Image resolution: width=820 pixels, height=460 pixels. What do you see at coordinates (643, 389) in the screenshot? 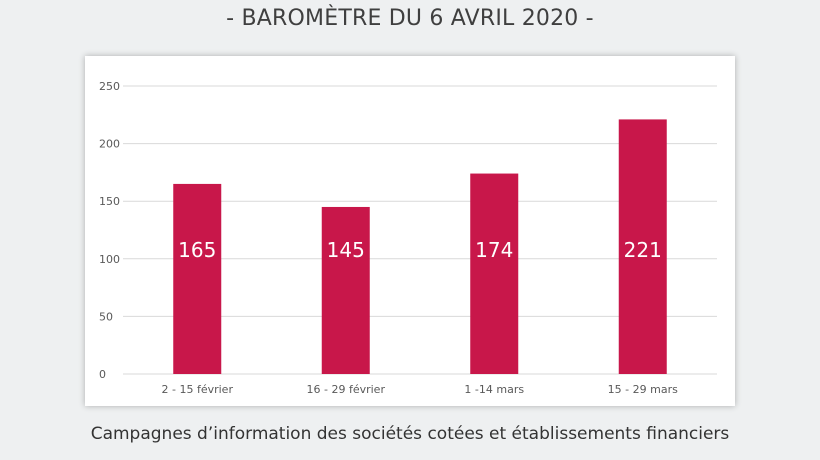
I see `x-tick-label: 15 - 29 mars` at bounding box center [643, 389].